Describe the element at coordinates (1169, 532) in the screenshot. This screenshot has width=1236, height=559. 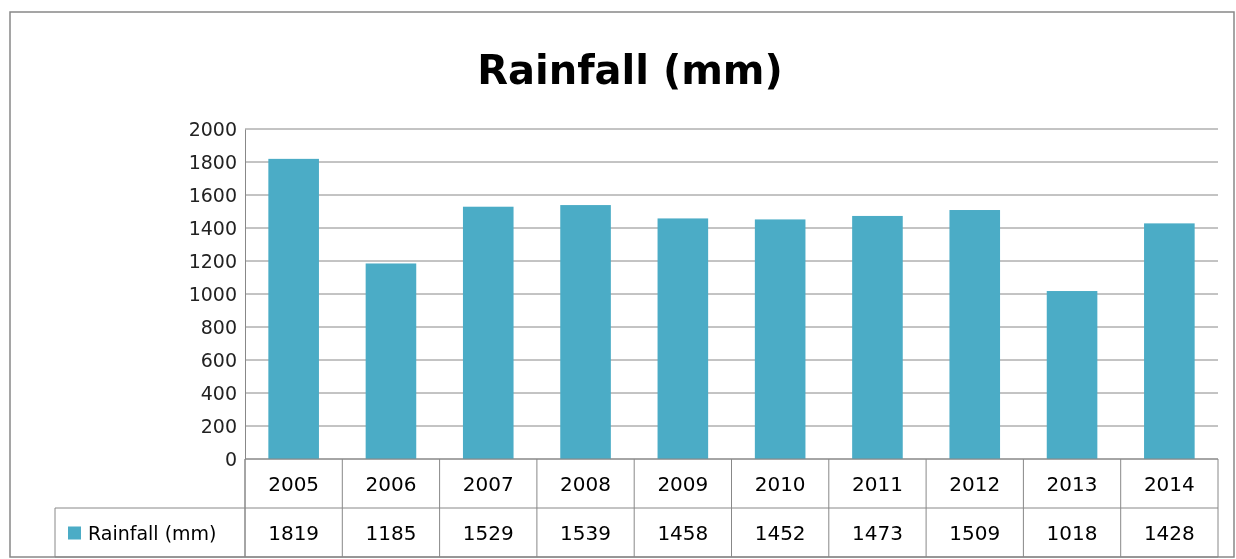
I see `data-label: 1428` at that location.